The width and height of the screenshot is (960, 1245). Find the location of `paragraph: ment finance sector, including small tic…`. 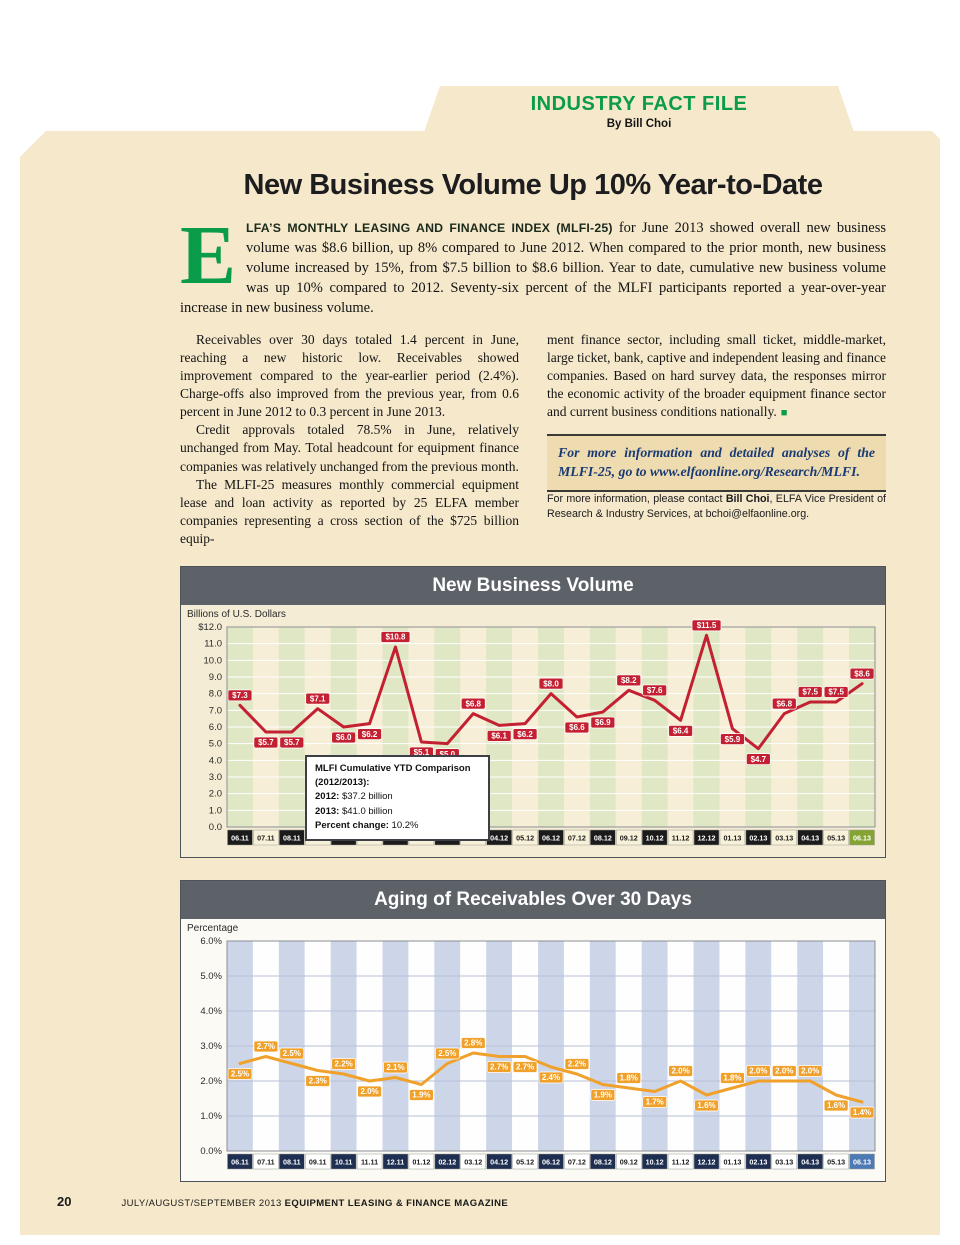

paragraph: ment finance sector, including small tic… is located at coordinates (716, 376).